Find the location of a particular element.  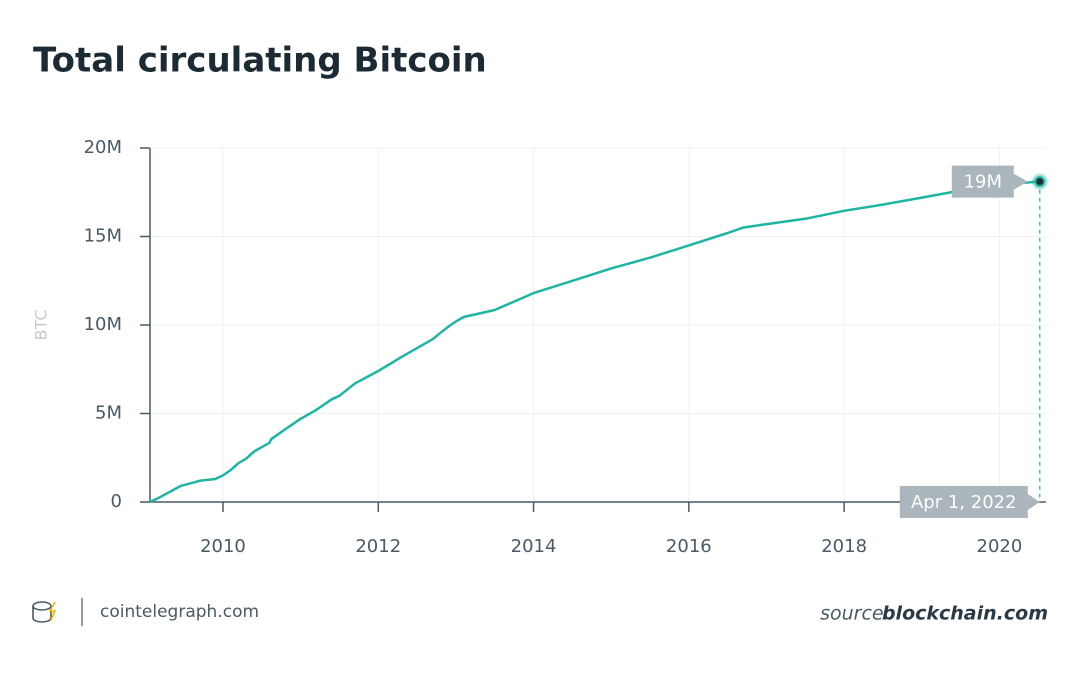

value-tooltip-text: 19M is located at coordinates (983, 182).